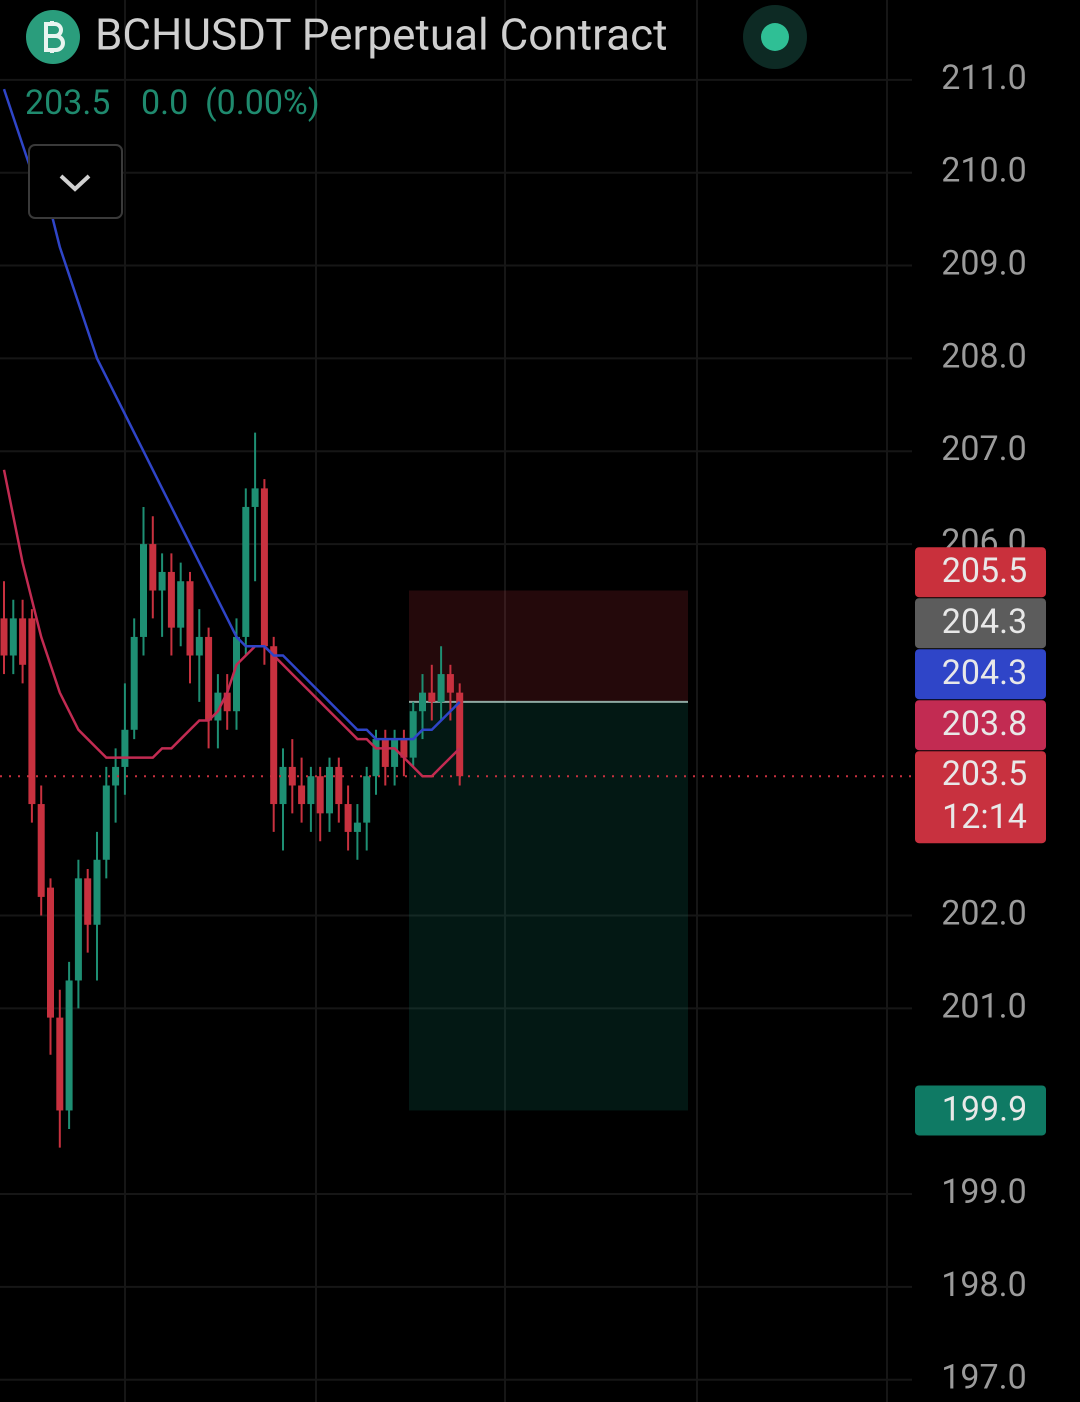 This screenshot has height=1402, width=1080. Describe the element at coordinates (381, 35) in the screenshot. I see `symbol-title: BCHUSDT Perpetual Contract` at that location.